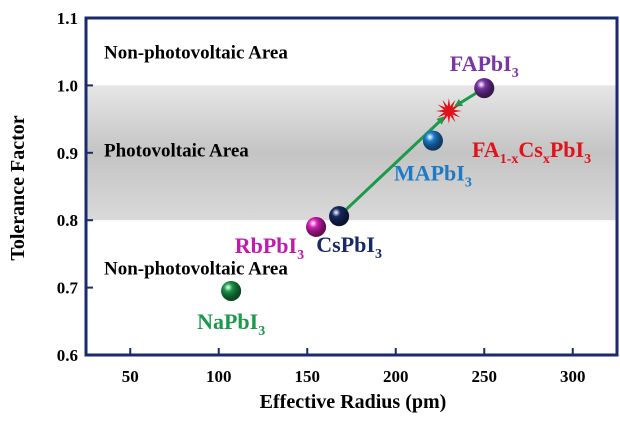 The image size is (620, 422). What do you see at coordinates (75, 187) in the screenshot?
I see `y-axis-ticks: 0.6 0.7 0.8 0.9 1.0 1.1` at bounding box center [75, 187].